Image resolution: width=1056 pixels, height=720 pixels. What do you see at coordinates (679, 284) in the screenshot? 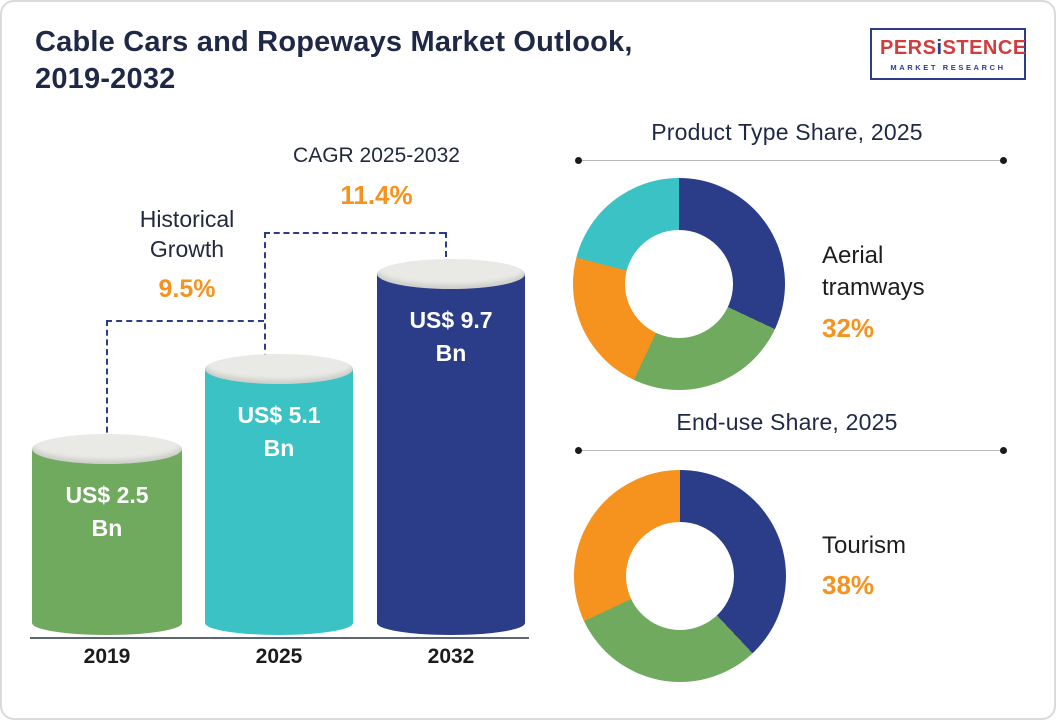
I see `donut-product-type` at bounding box center [679, 284].